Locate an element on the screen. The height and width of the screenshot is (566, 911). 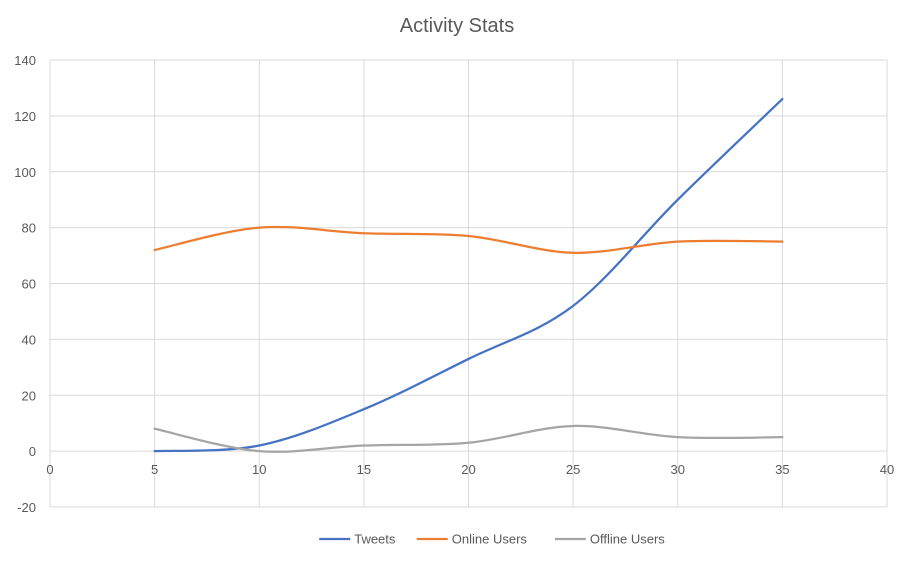
x-tick-label: 0 is located at coordinates (49, 469).